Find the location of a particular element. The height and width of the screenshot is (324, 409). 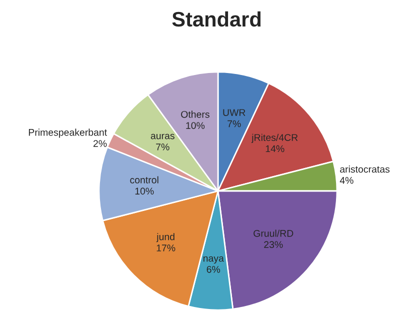

slice-label: UWR is located at coordinates (234, 112).